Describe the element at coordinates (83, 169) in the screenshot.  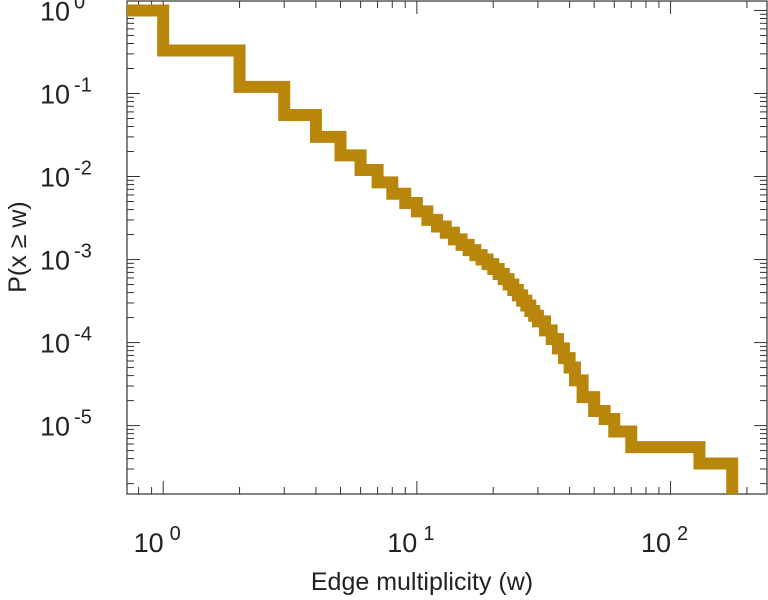
I see `y-tick-exponent: -2` at that location.